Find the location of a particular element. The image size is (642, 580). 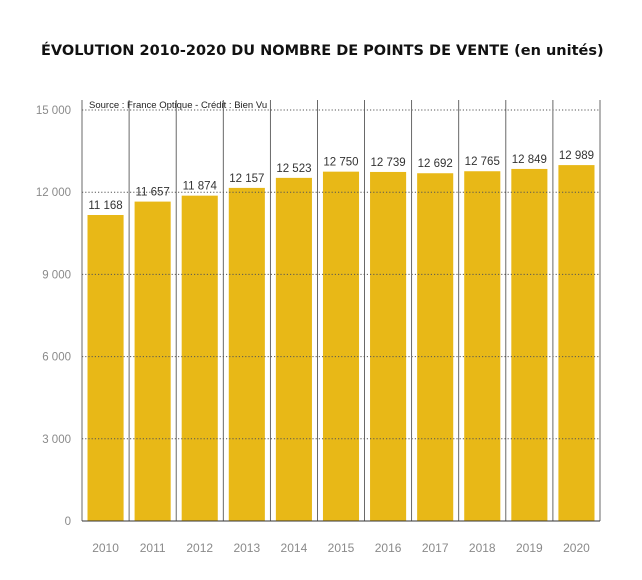

y-tick-label: 15 000 is located at coordinates (53, 111).